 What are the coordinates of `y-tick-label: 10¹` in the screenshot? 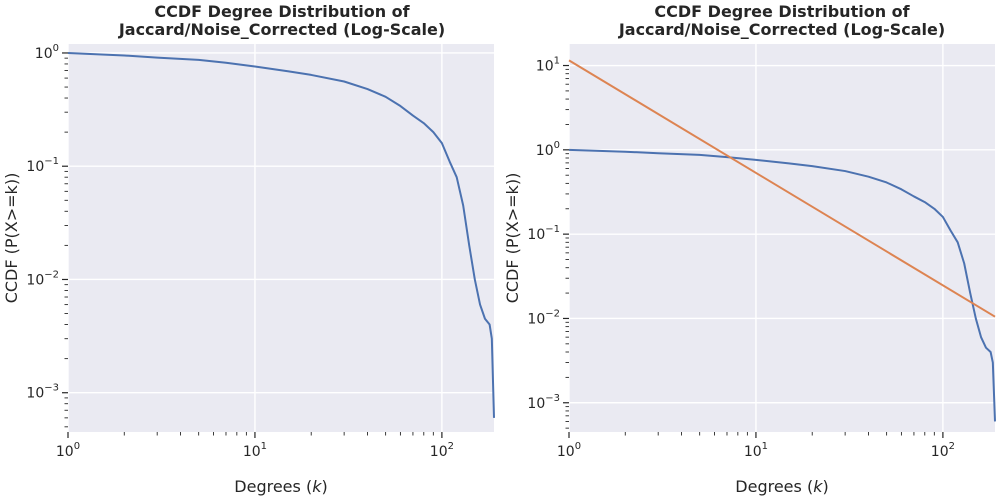 It's located at (548, 65).